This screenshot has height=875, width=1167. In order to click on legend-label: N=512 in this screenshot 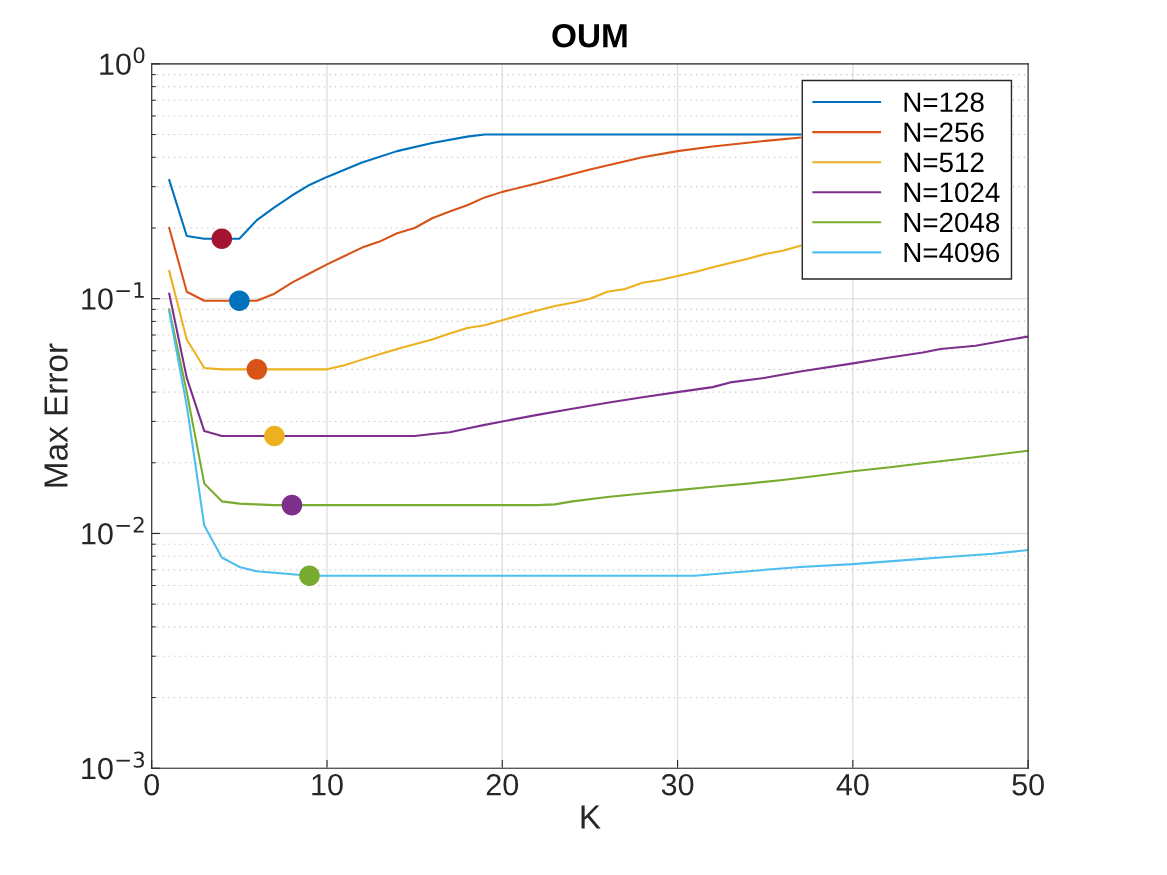, I will do `click(944, 162)`.